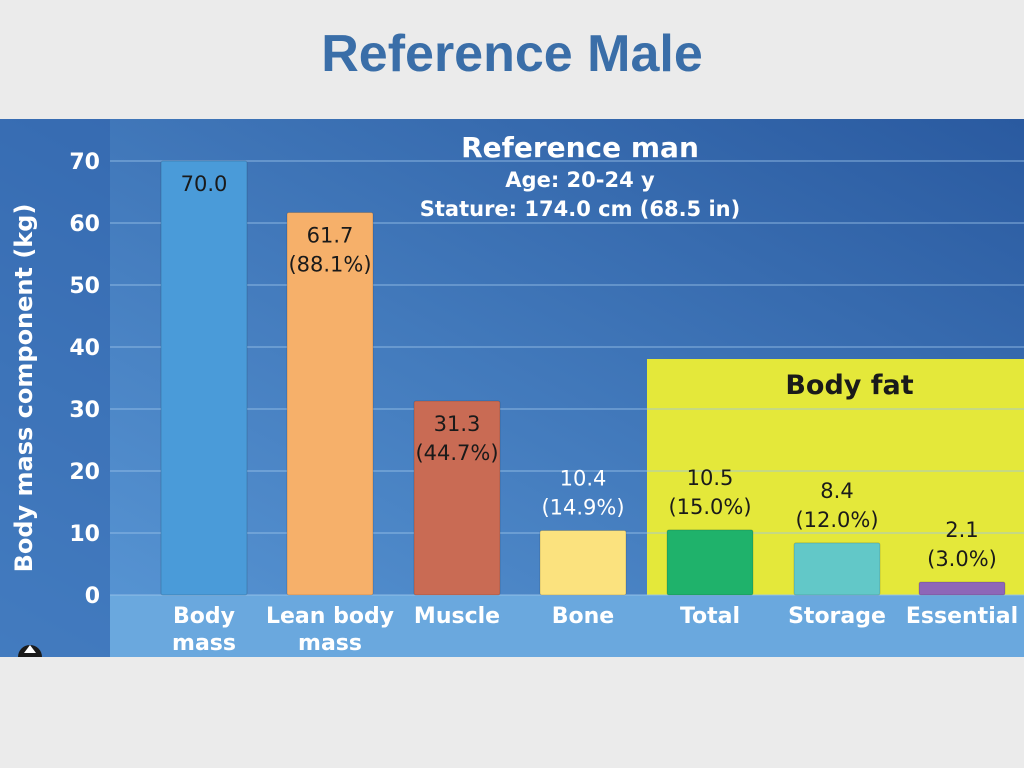 The height and width of the screenshot is (768, 1024). What do you see at coordinates (580, 180) in the screenshot?
I see `chart-subtitle-age: Age: 20-24 y` at bounding box center [580, 180].